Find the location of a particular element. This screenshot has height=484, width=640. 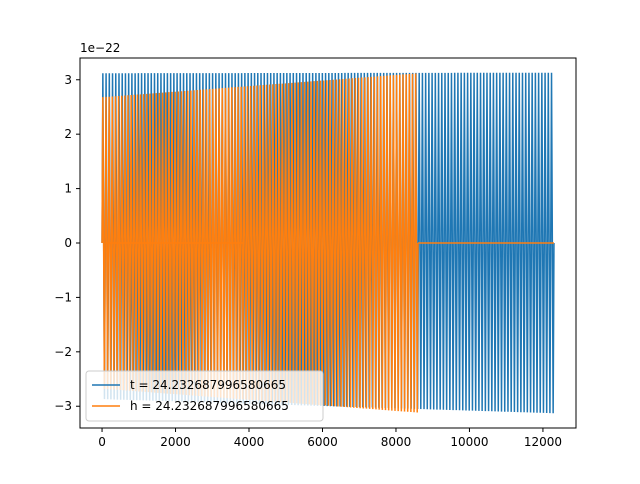

legend-label-h: h = 24.232687996580665 is located at coordinates (209, 406).